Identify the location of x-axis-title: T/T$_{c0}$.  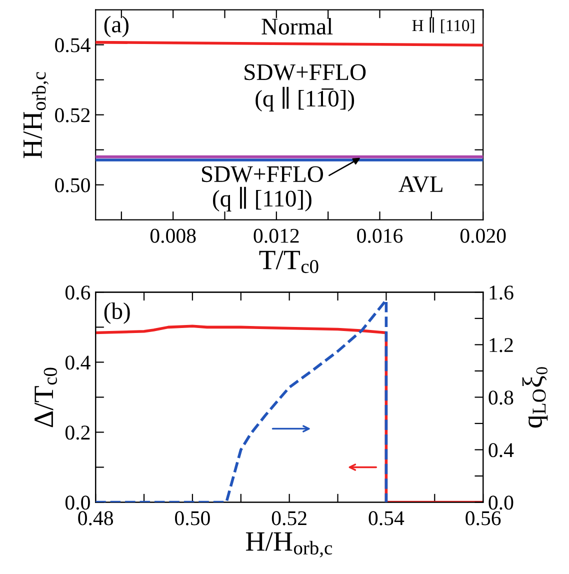
(288, 262).